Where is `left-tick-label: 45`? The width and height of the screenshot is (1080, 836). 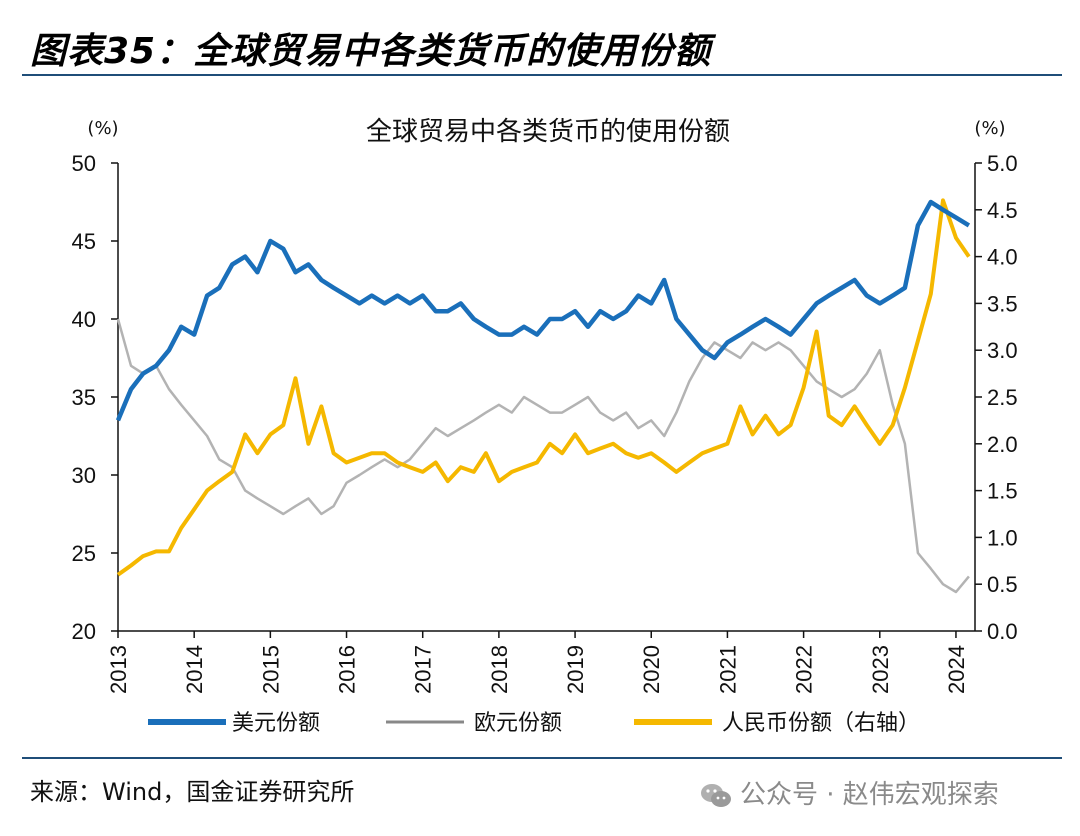 left-tick-label: 45 is located at coordinates (84, 241).